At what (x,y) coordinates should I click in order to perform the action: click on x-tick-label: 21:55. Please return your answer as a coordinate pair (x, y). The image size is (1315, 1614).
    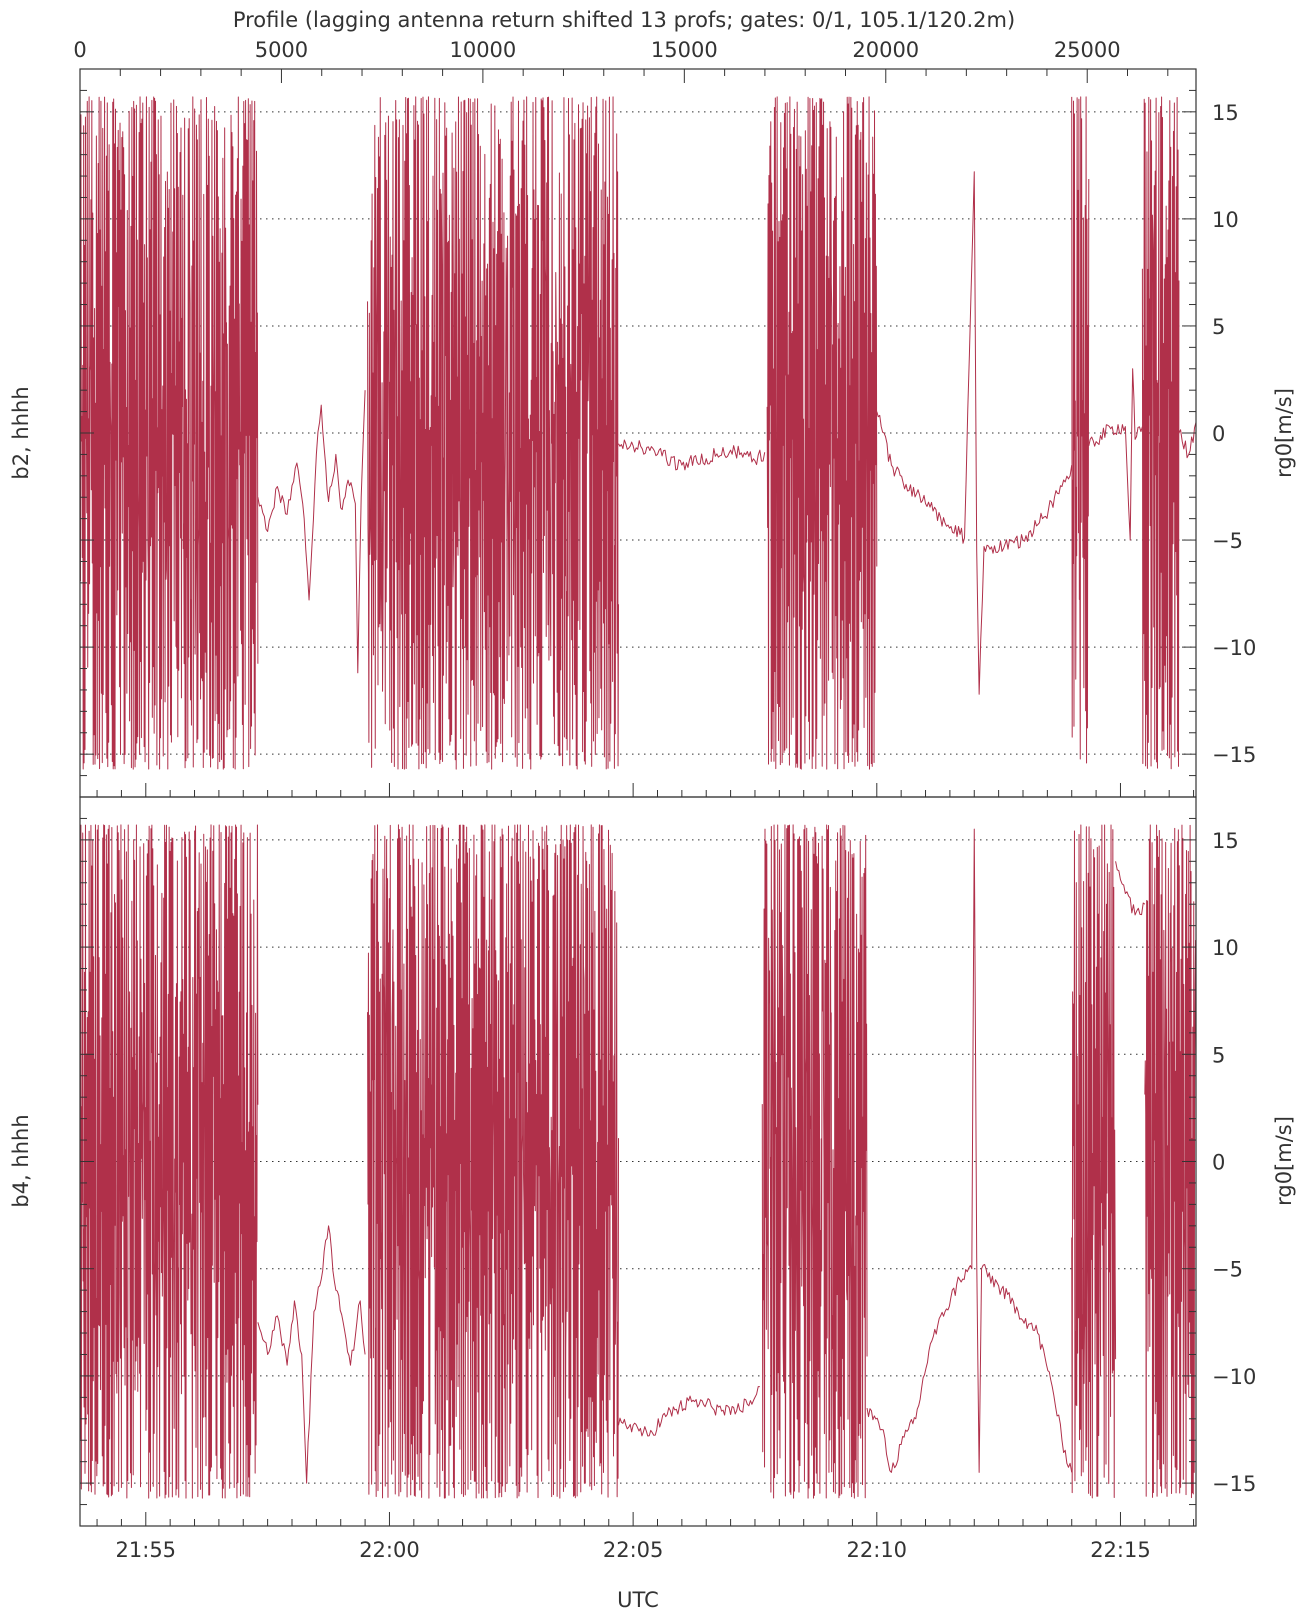
    Looking at the image, I should click on (146, 1550).